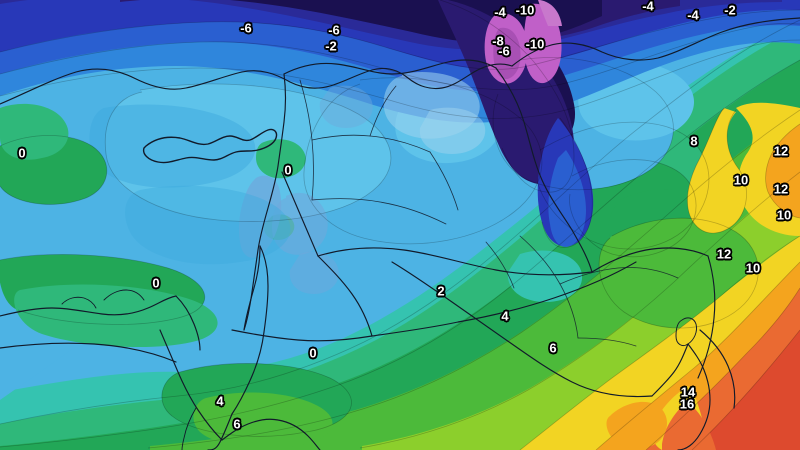 The image size is (800, 450). I want to click on border-iraq-saudi, so click(522, 329).